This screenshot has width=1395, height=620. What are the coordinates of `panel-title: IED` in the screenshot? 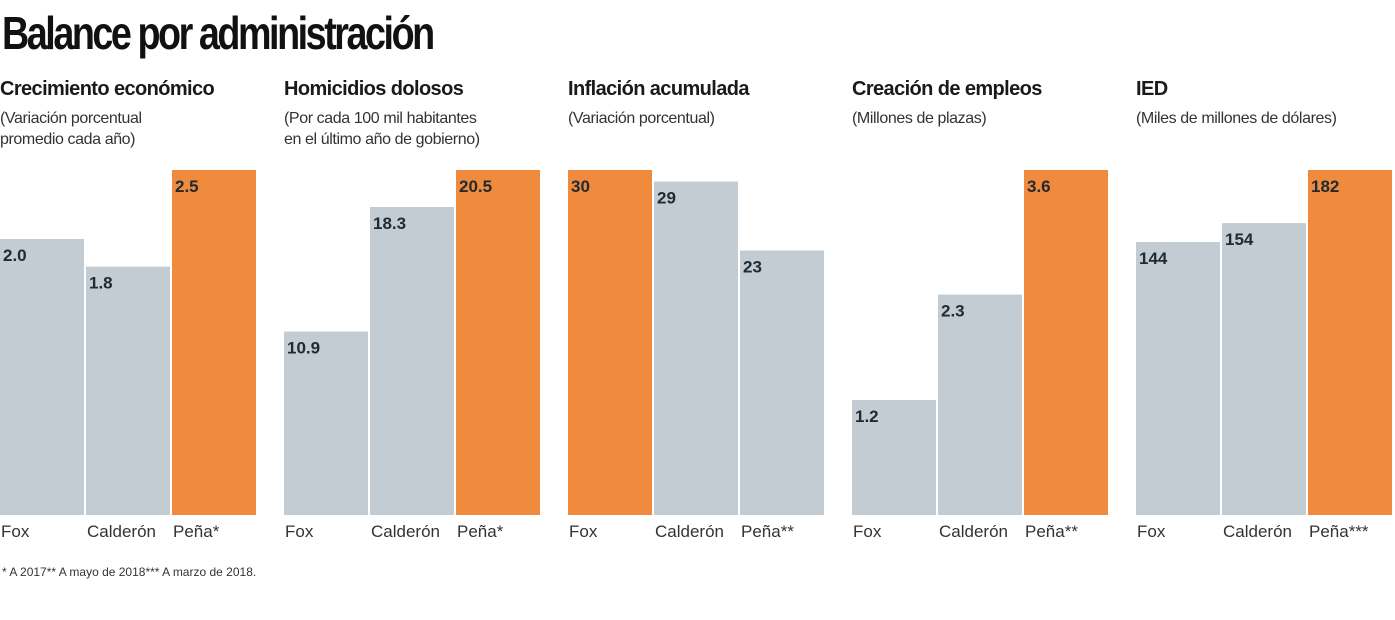 It's located at (1152, 89).